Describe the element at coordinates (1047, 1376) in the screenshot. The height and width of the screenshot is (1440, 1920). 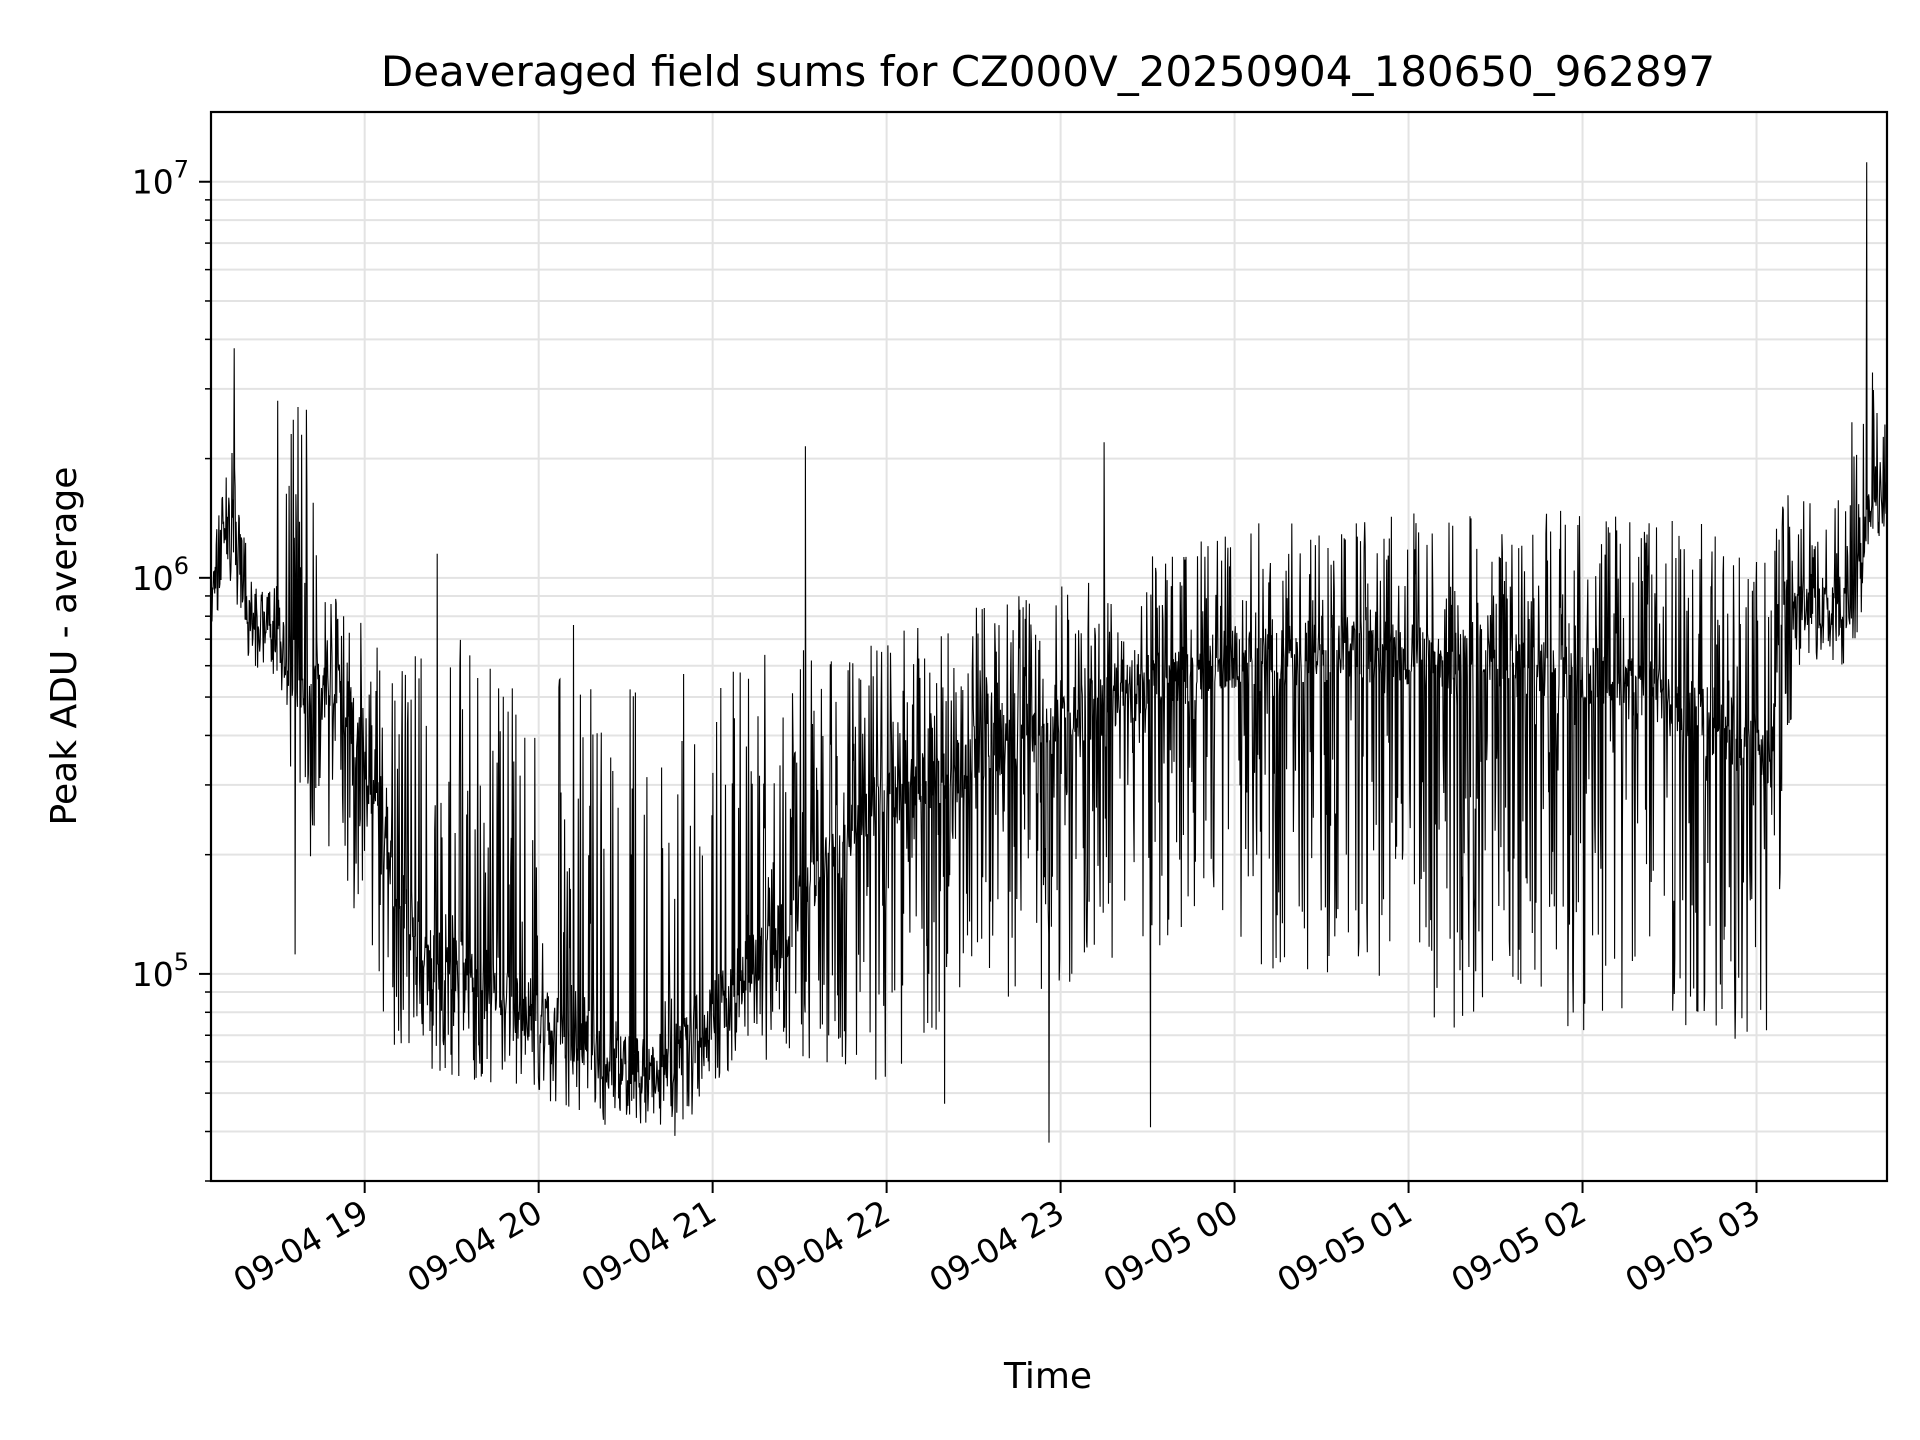
I see `x-axis-label: Time` at that location.